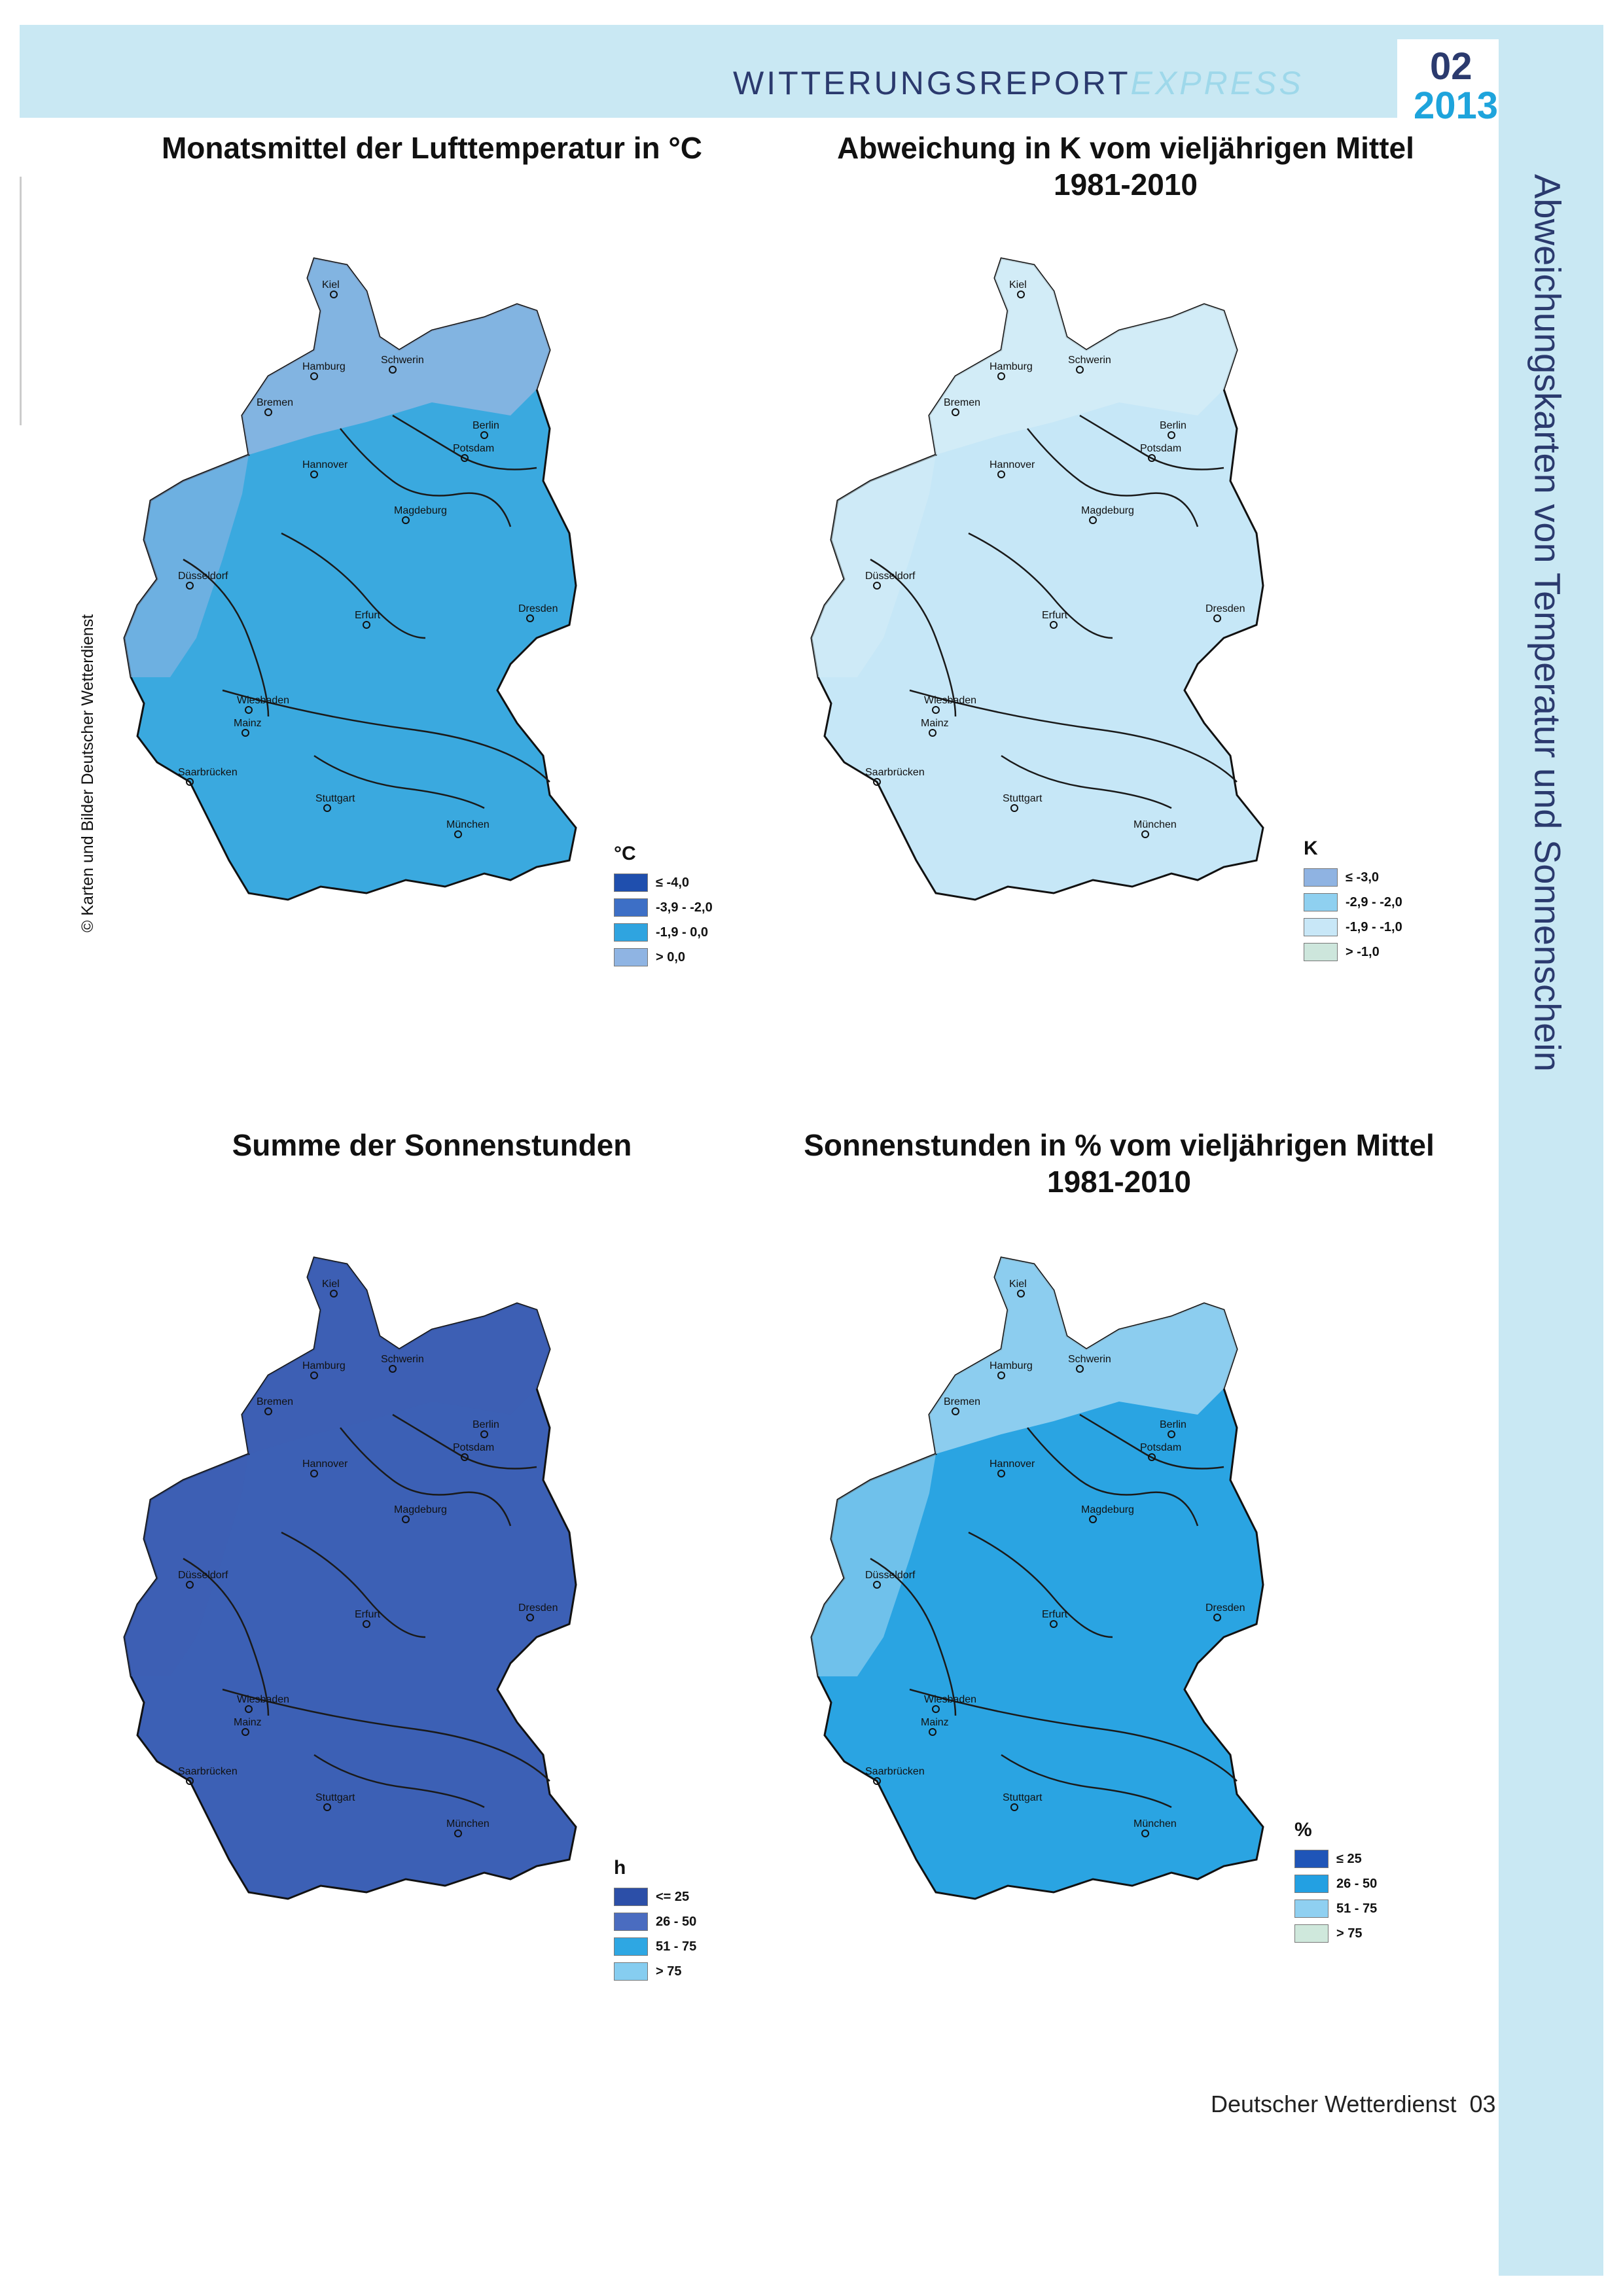  Describe the element at coordinates (655, 1971) in the screenshot. I see `legend-item: > 75` at that location.